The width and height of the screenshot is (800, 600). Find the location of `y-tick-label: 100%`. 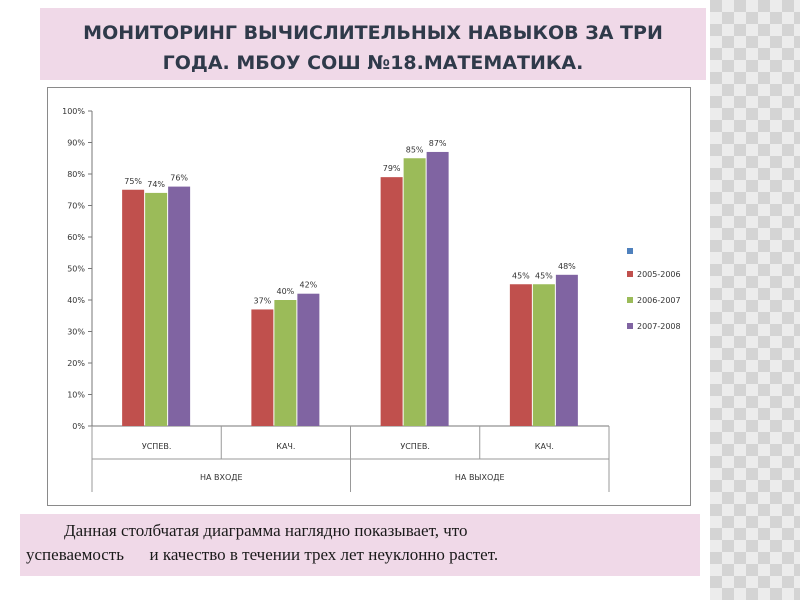

y-tick-label: 100% is located at coordinates (73, 111).